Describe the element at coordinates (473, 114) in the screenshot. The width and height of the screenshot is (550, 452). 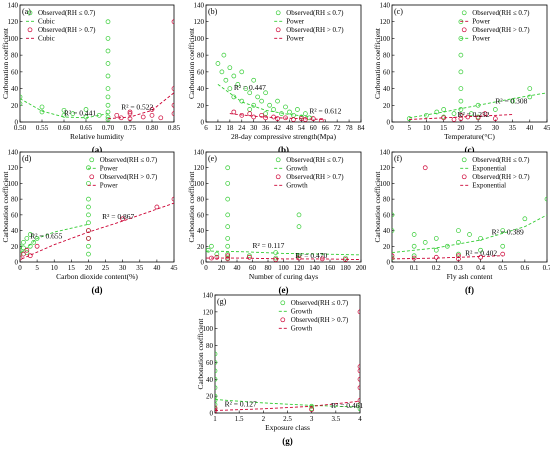
I see `r-squared-label: R² = 0.232` at that location.